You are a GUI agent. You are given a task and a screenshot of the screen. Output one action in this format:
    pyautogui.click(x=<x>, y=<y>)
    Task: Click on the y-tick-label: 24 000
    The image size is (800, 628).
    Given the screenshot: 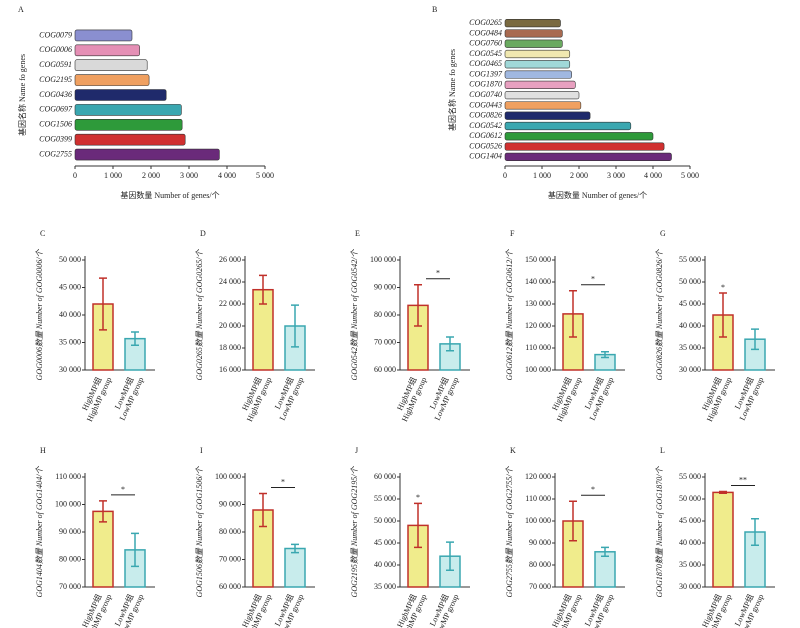 What is the action you would take?
    pyautogui.click(x=230, y=281)
    